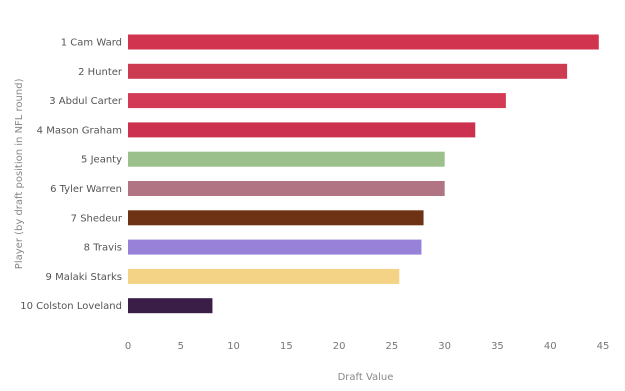  What do you see at coordinates (101, 160) in the screenshot?
I see `category-label-5: 5 Jeanty` at bounding box center [101, 160].